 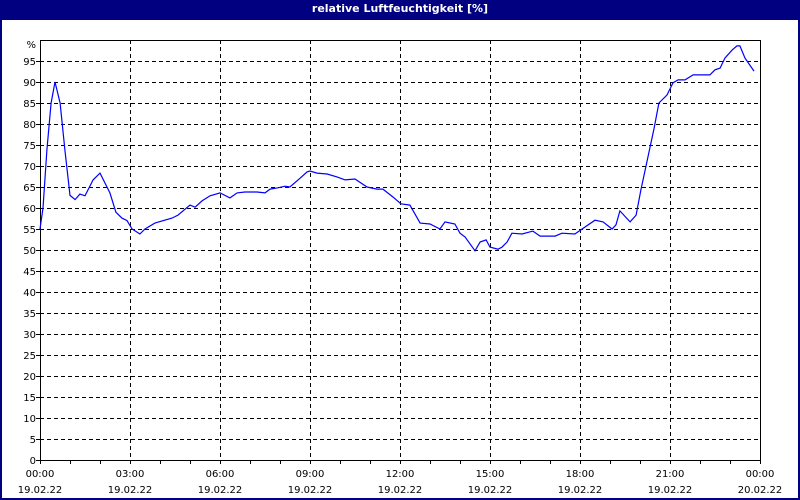 What do you see at coordinates (33, 440) in the screenshot?
I see `y-tick-label: 5` at bounding box center [33, 440].